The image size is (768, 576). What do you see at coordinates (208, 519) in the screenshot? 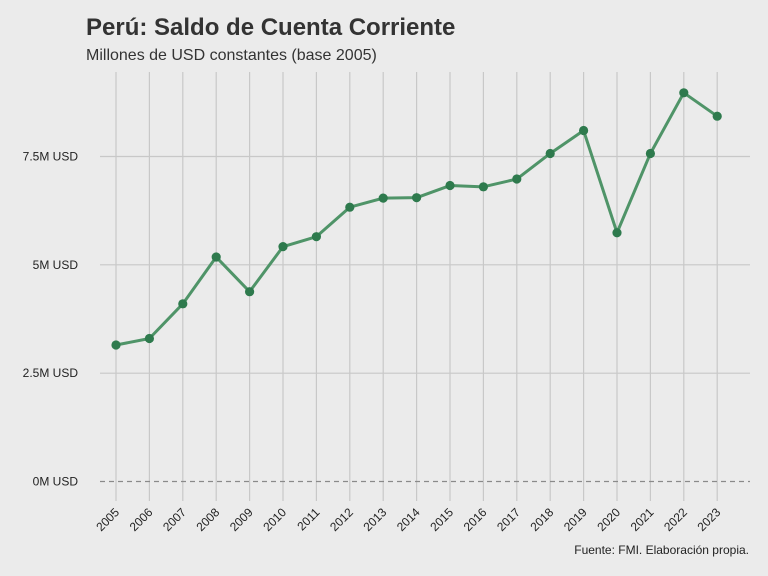
I see `x-tick-label: 2008` at bounding box center [208, 519].